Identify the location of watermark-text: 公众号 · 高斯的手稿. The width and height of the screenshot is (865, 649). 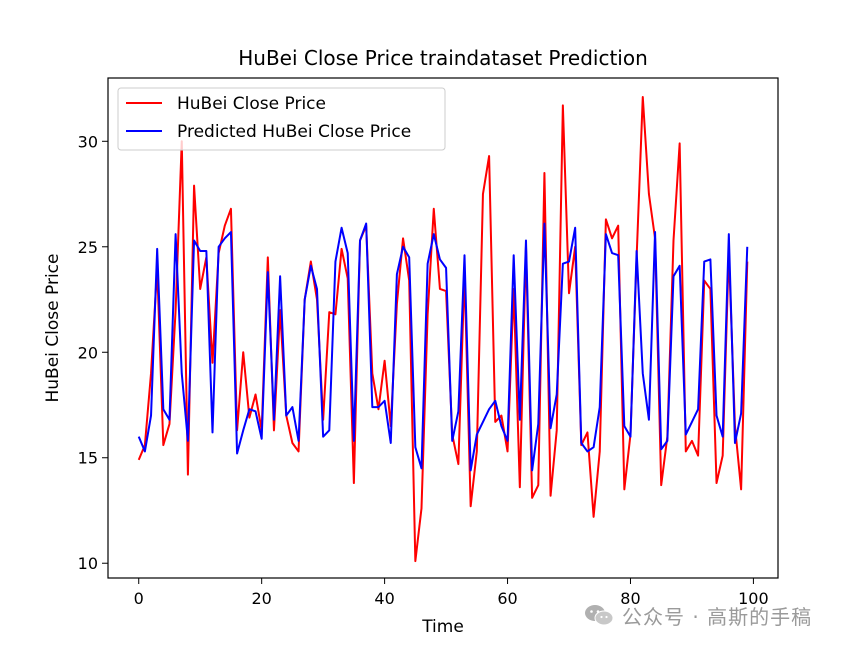
(717, 616).